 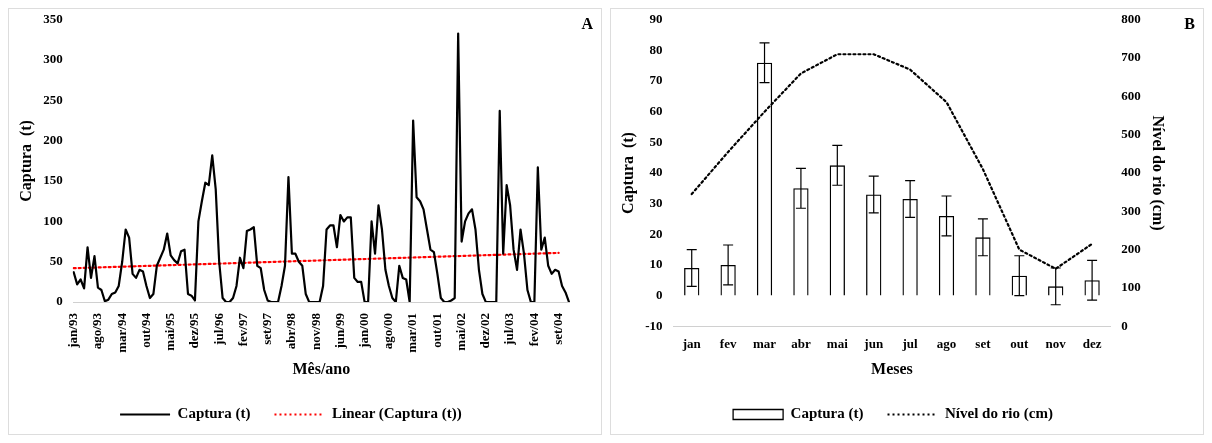 What do you see at coordinates (999, 414) in the screenshot?
I see `legend-label: Nível do rio (cm)` at bounding box center [999, 414].